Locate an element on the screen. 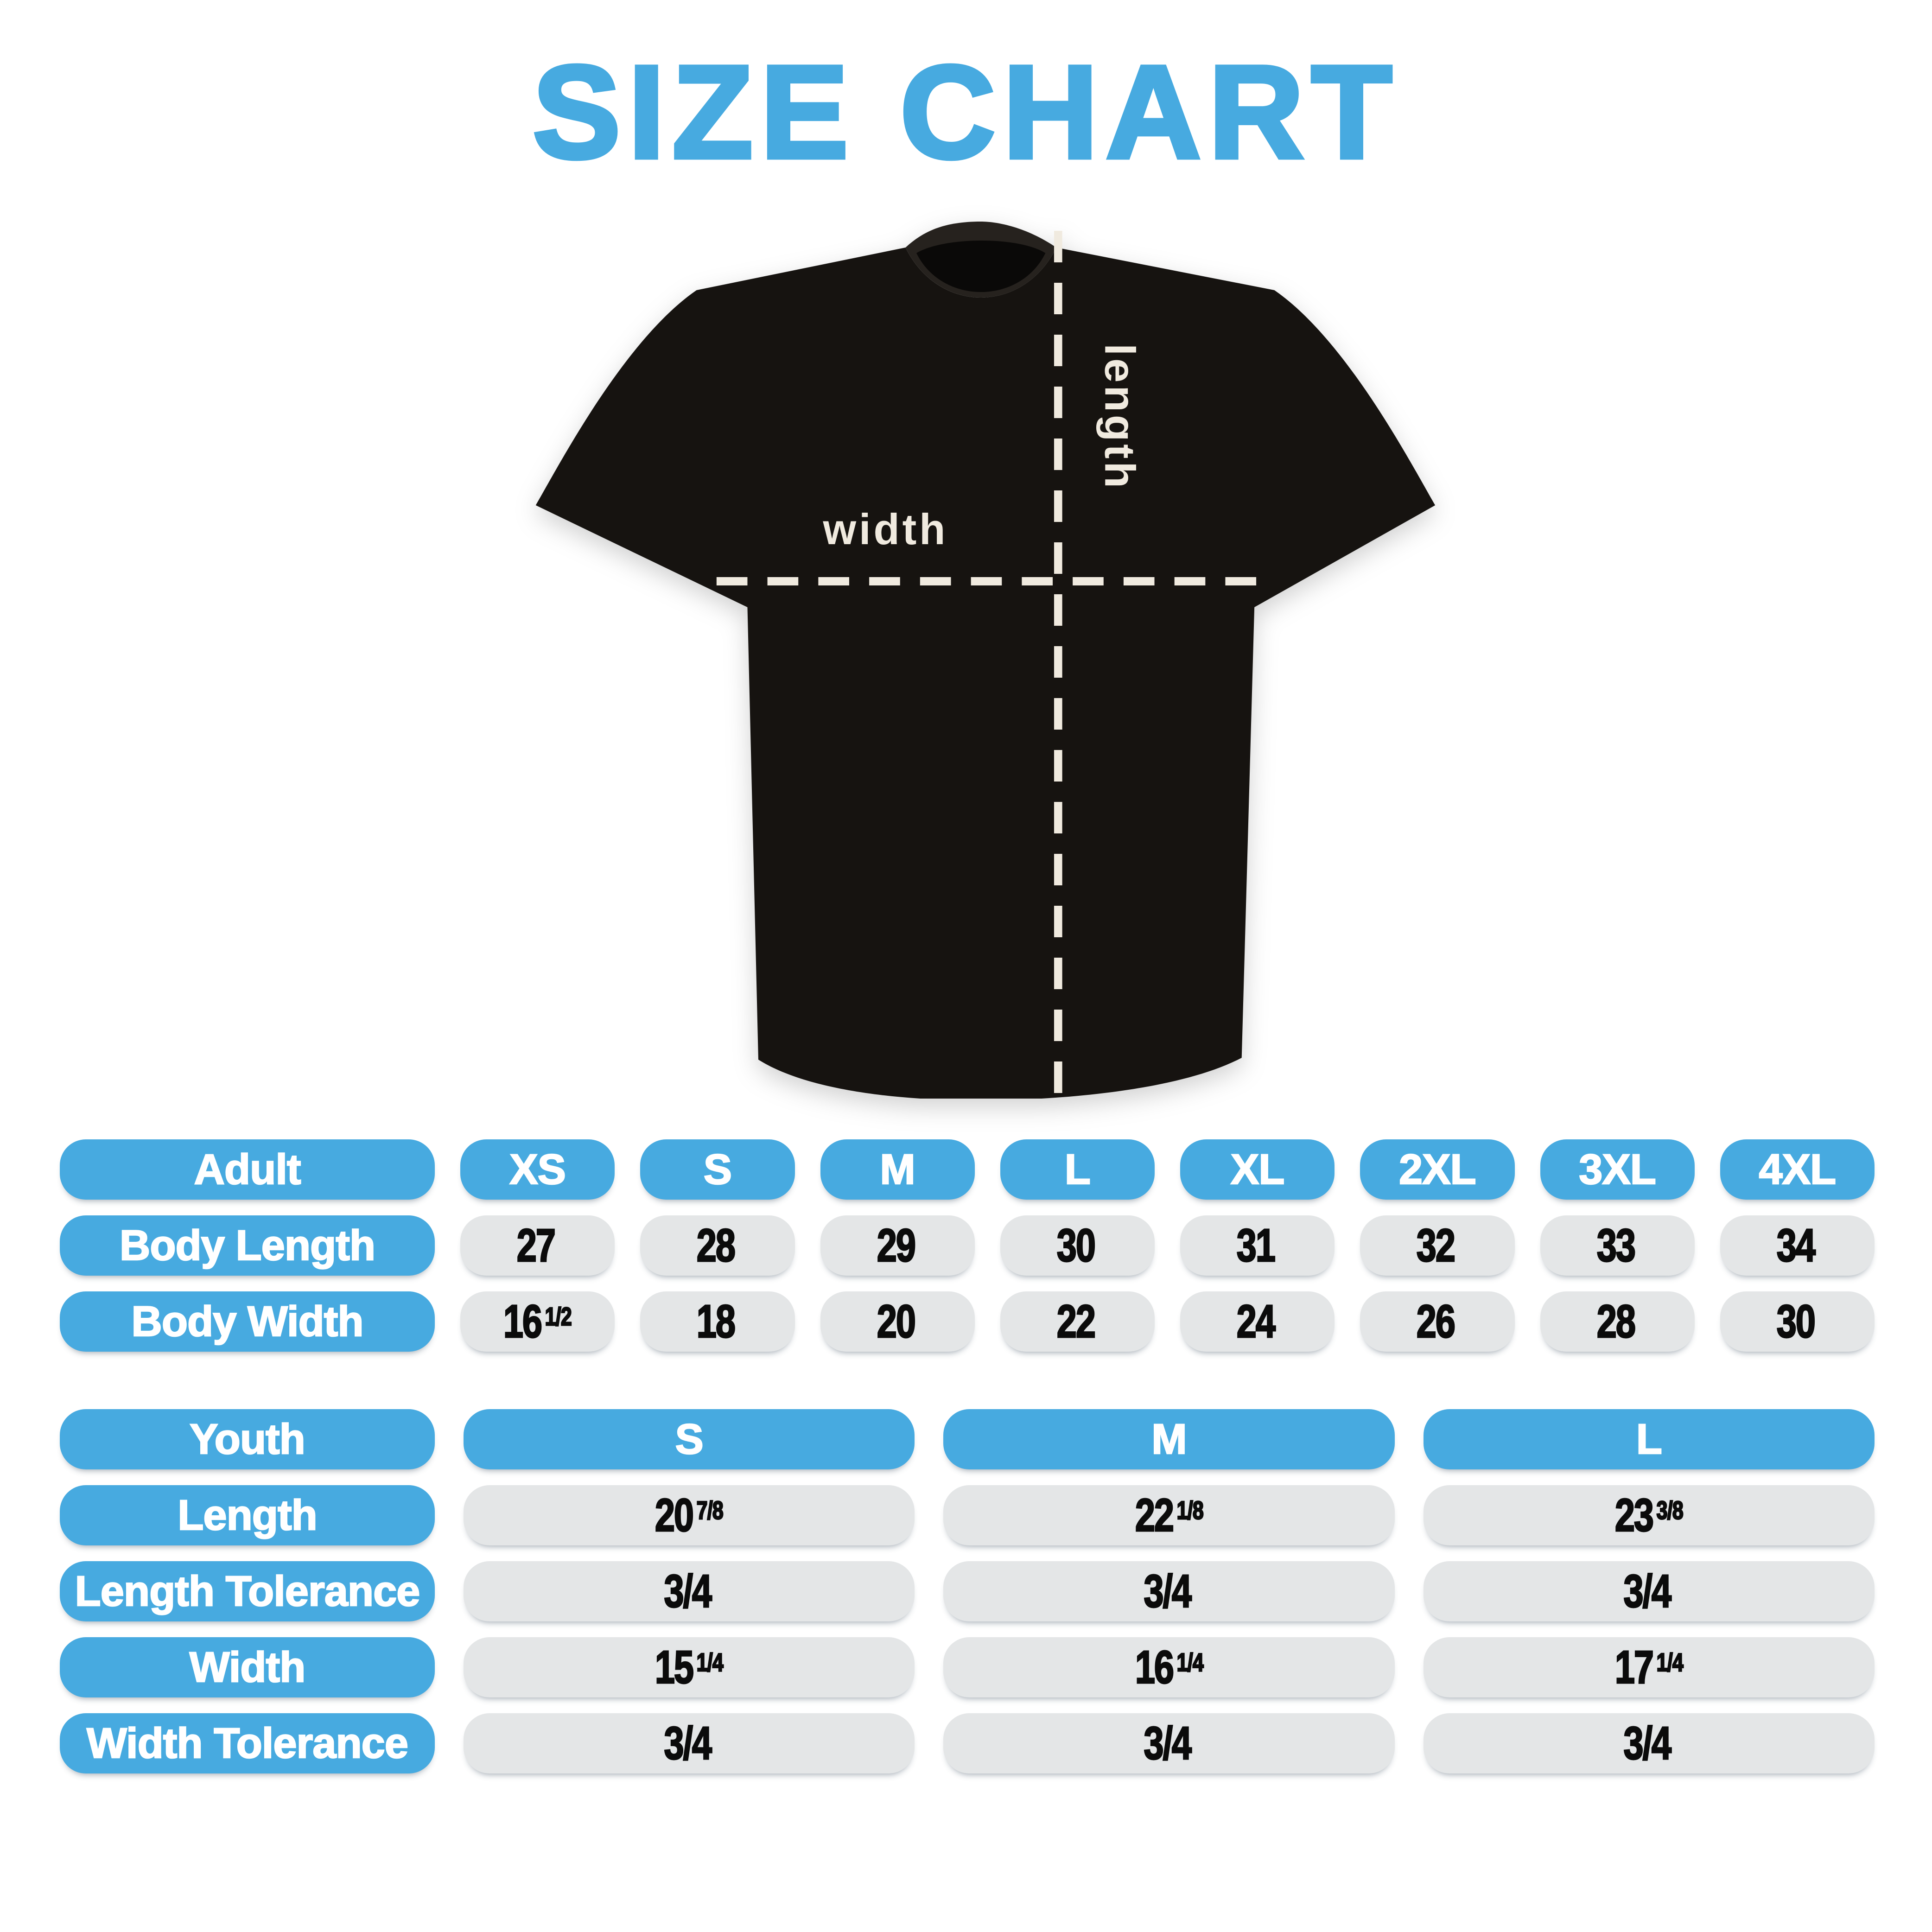 The height and width of the screenshot is (1932, 1932). cell-length-m: 22 1/8 is located at coordinates (1169, 1515).